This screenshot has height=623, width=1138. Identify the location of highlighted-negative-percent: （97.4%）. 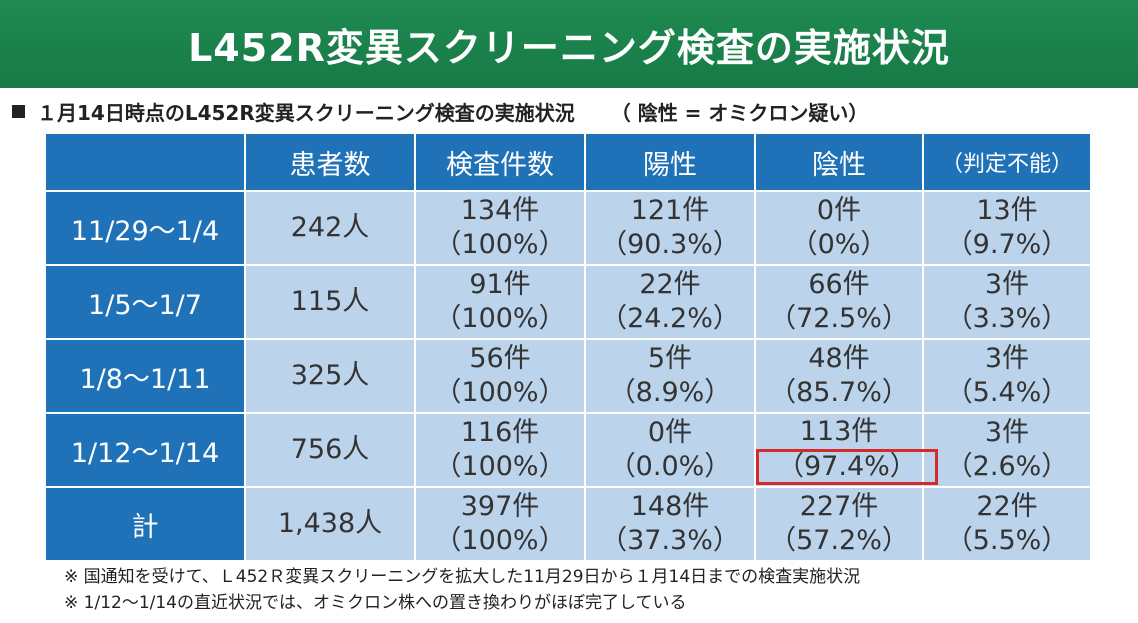
(847, 467).